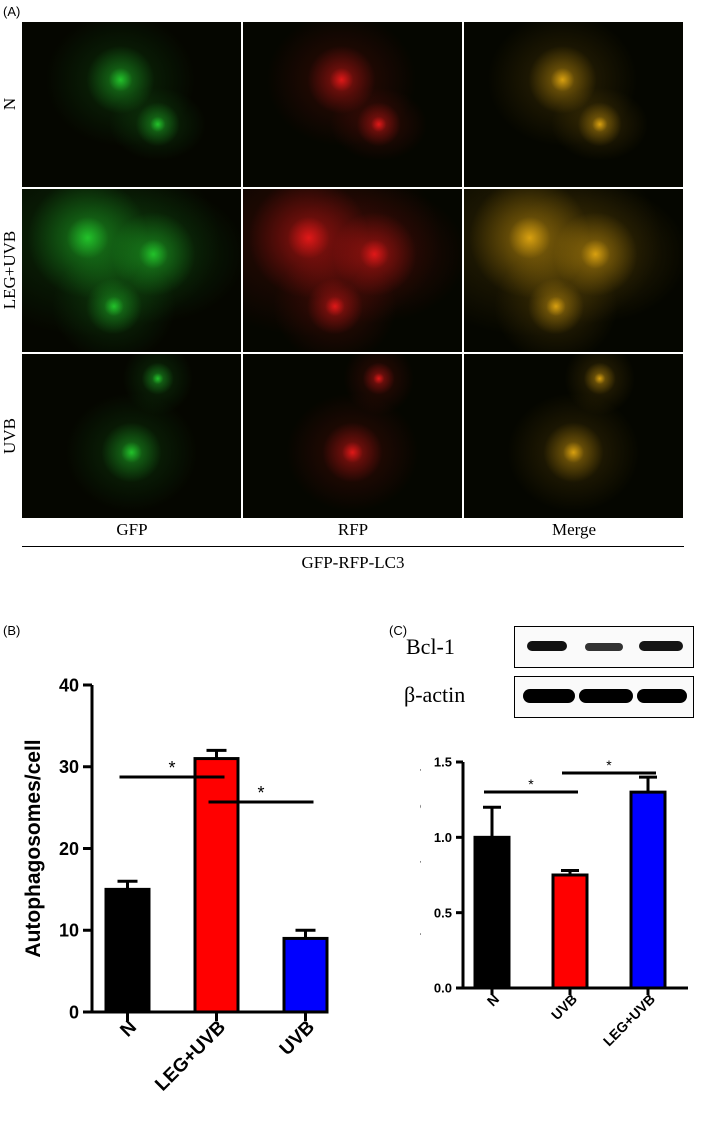  What do you see at coordinates (33, 848) in the screenshot?
I see `y-axis-label: Autophagosomes/cell` at bounding box center [33, 848].